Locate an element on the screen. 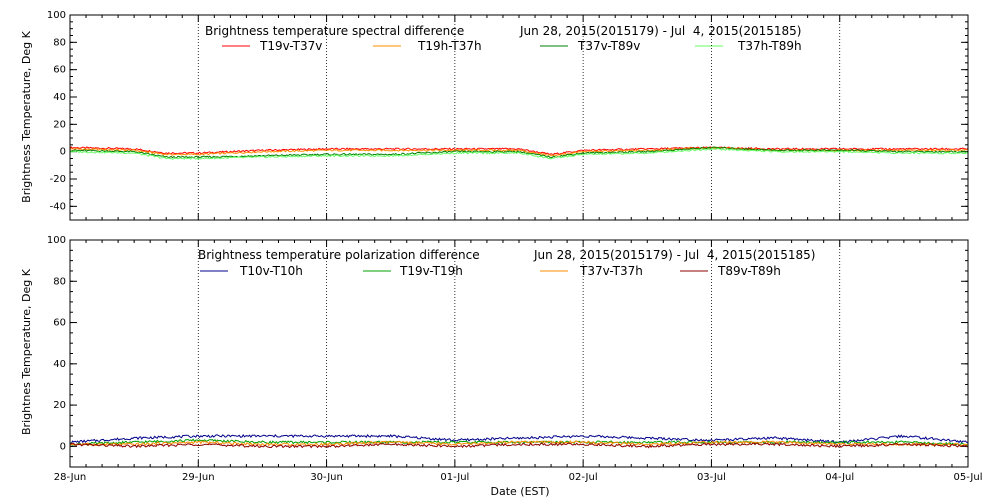  x-tick-label: 04-Jul is located at coordinates (839, 477).